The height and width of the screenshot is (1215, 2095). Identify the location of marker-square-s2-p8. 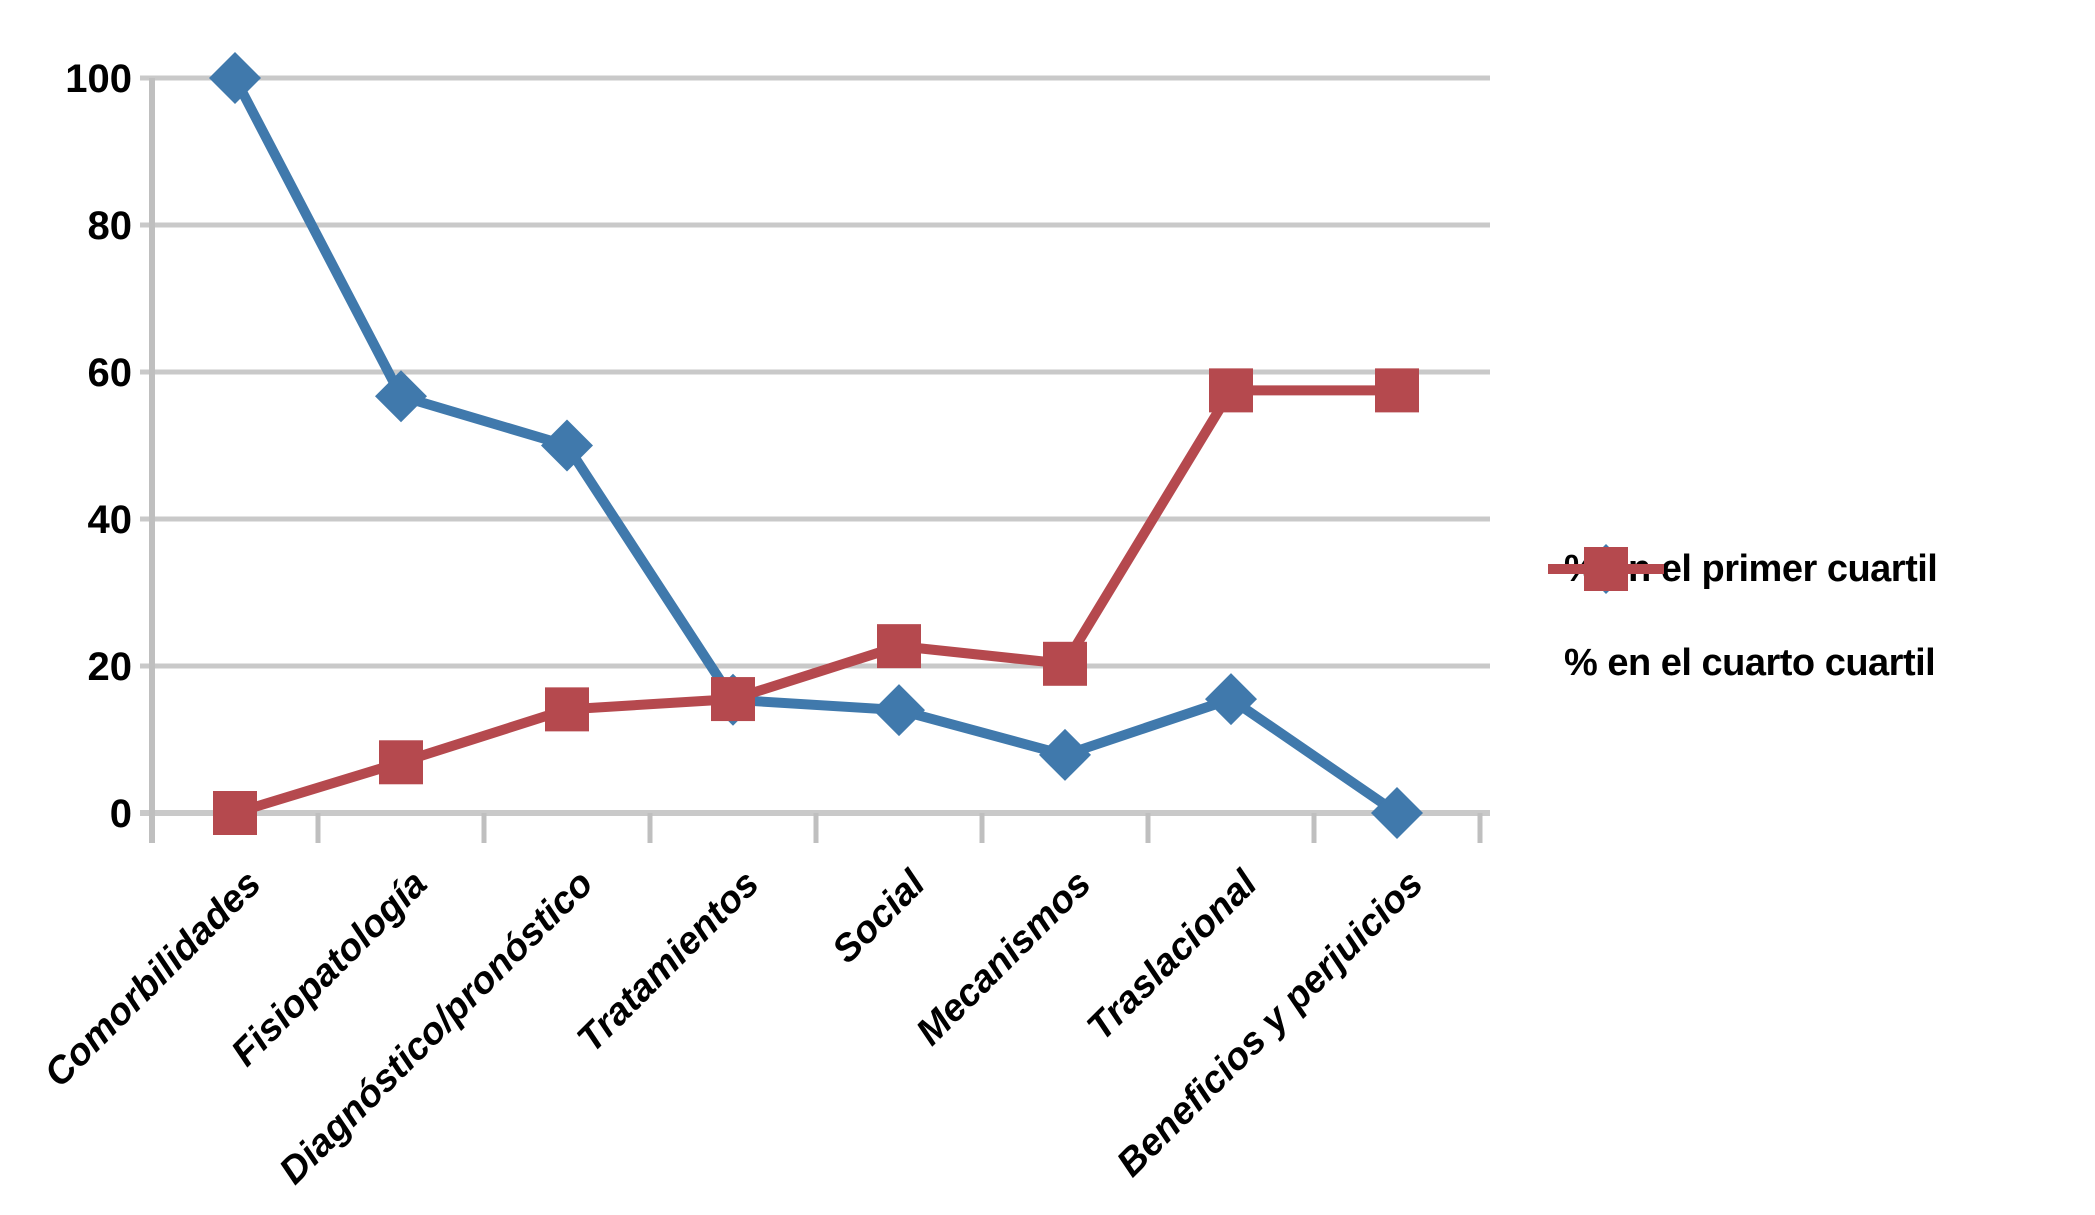
(1397, 390).